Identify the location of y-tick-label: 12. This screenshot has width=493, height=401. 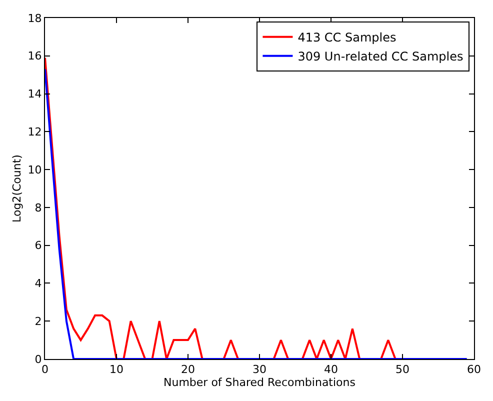
(35, 132).